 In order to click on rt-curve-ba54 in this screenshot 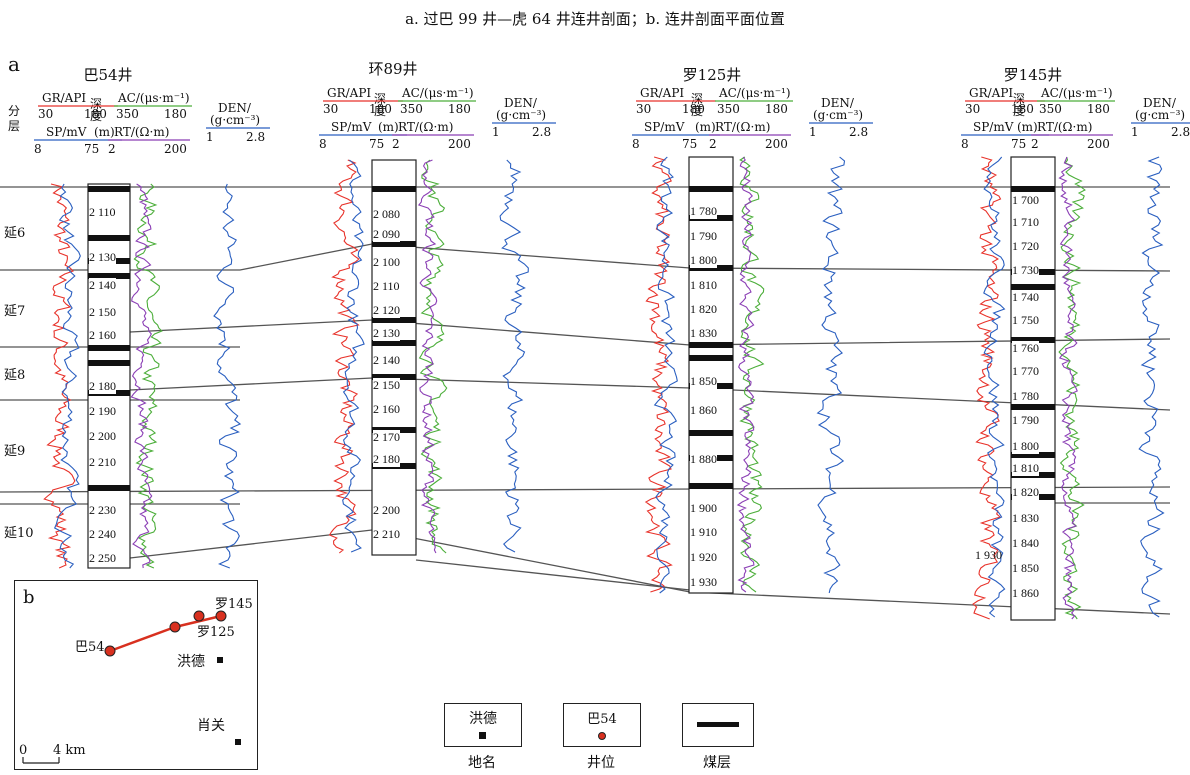, I will do `click(141, 376)`.